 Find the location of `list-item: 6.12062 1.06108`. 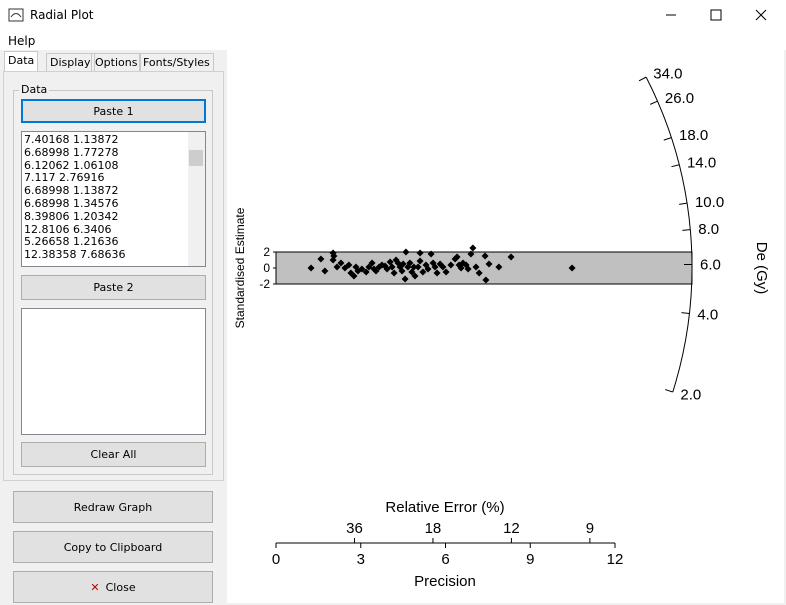

list-item: 6.12062 1.06108 is located at coordinates (71, 165).